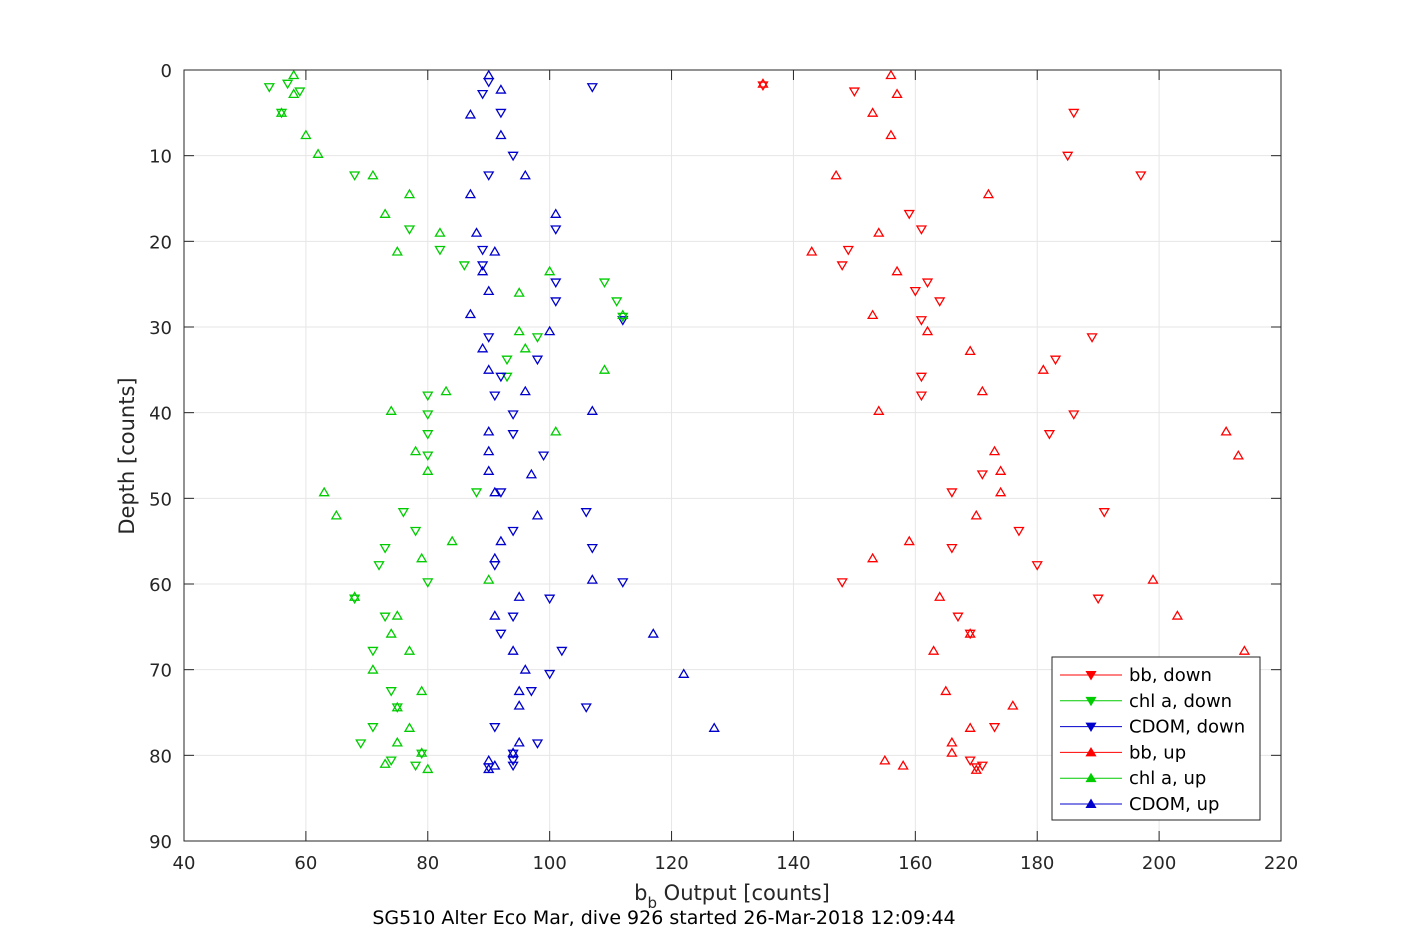  I want to click on x-tick-label: 180, so click(1037, 863).